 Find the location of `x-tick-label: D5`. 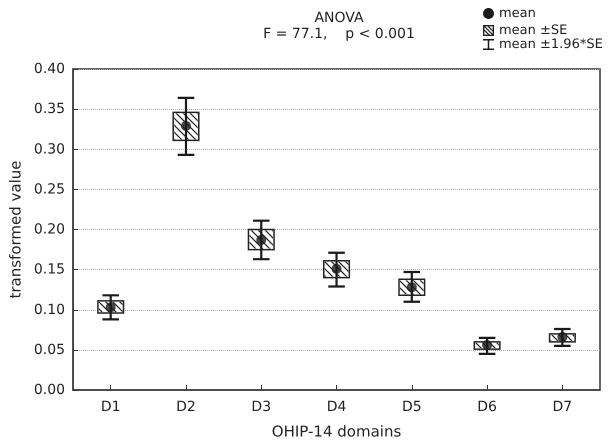

x-tick-label: D5 is located at coordinates (412, 407).